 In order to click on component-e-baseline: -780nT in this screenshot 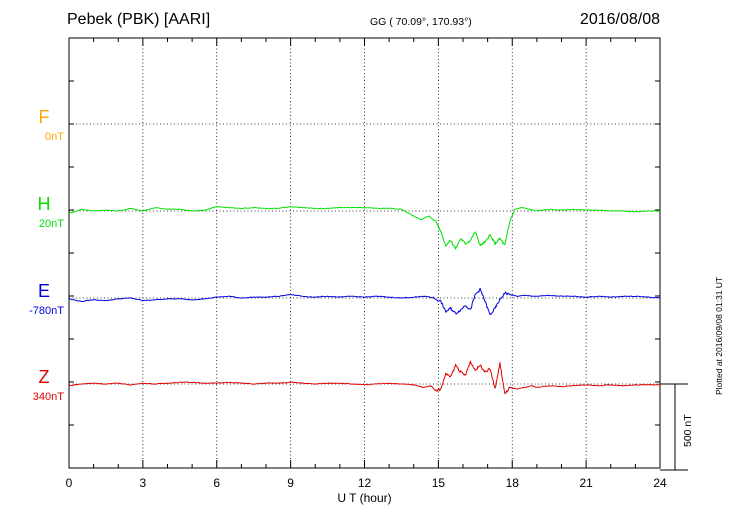, I will do `click(46, 311)`.